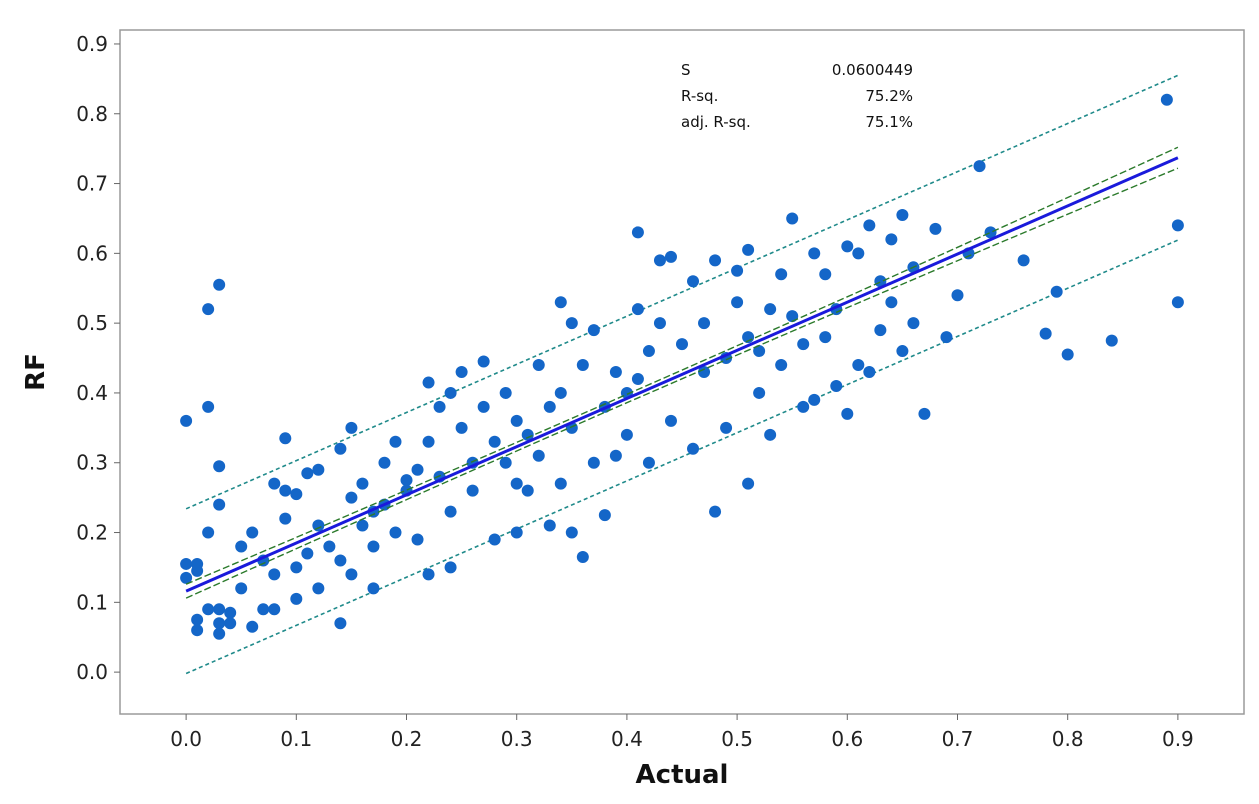 The image size is (1259, 804). What do you see at coordinates (296, 739) in the screenshot?
I see `x-tick-label: 0.1` at bounding box center [296, 739].